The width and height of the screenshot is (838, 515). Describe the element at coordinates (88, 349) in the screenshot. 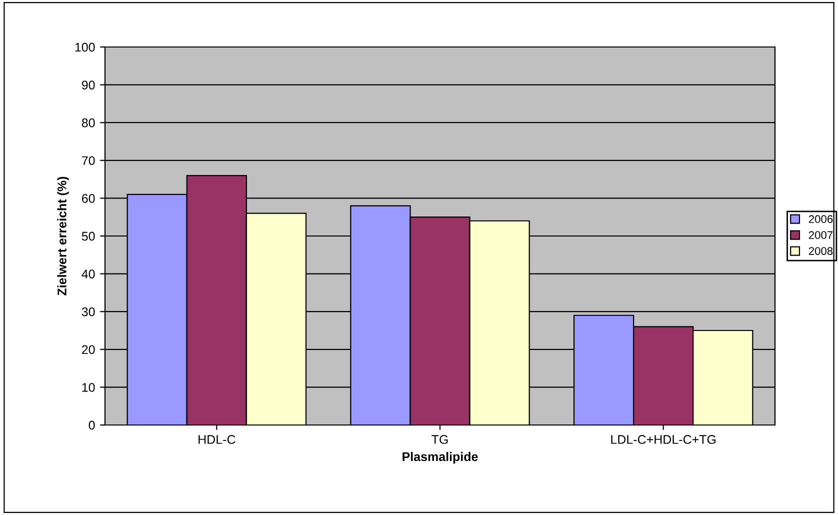

I see `y-tick-label: 20` at that location.